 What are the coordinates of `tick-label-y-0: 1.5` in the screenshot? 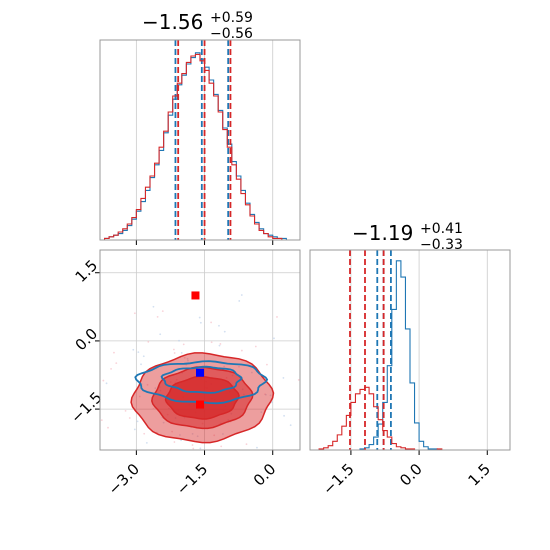 It's located at (87, 271).